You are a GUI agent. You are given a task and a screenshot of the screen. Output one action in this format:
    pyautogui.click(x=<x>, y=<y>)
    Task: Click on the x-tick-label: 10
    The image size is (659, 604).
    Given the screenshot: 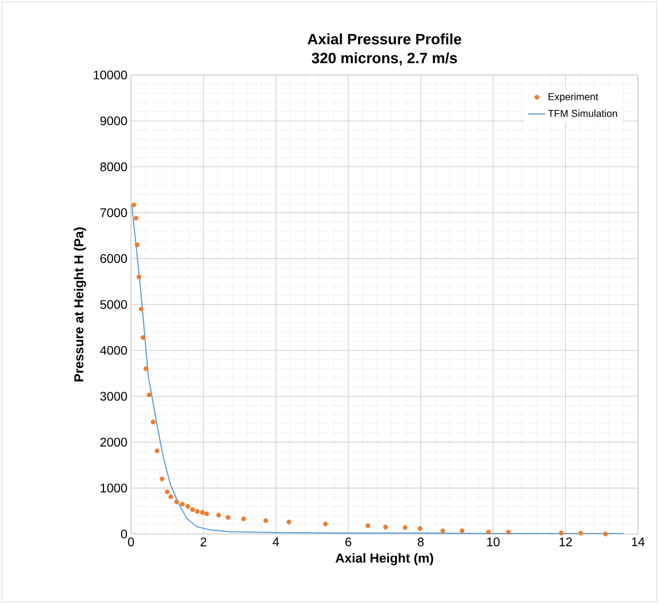 What is the action you would take?
    pyautogui.click(x=493, y=542)
    